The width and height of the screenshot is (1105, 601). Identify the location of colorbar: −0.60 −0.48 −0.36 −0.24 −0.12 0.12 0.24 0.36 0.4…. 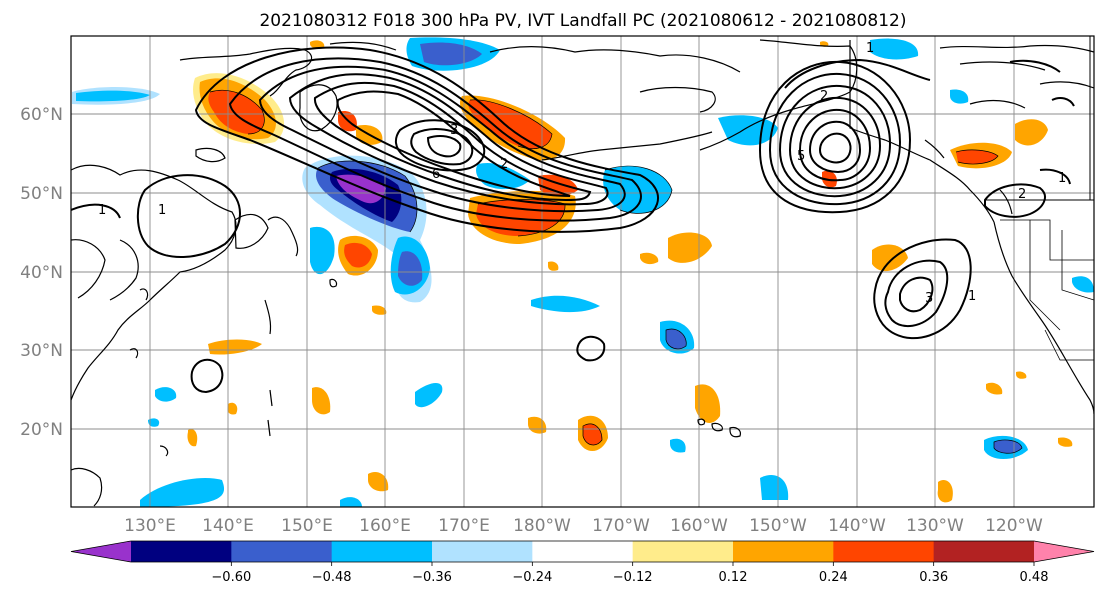
(582, 562).